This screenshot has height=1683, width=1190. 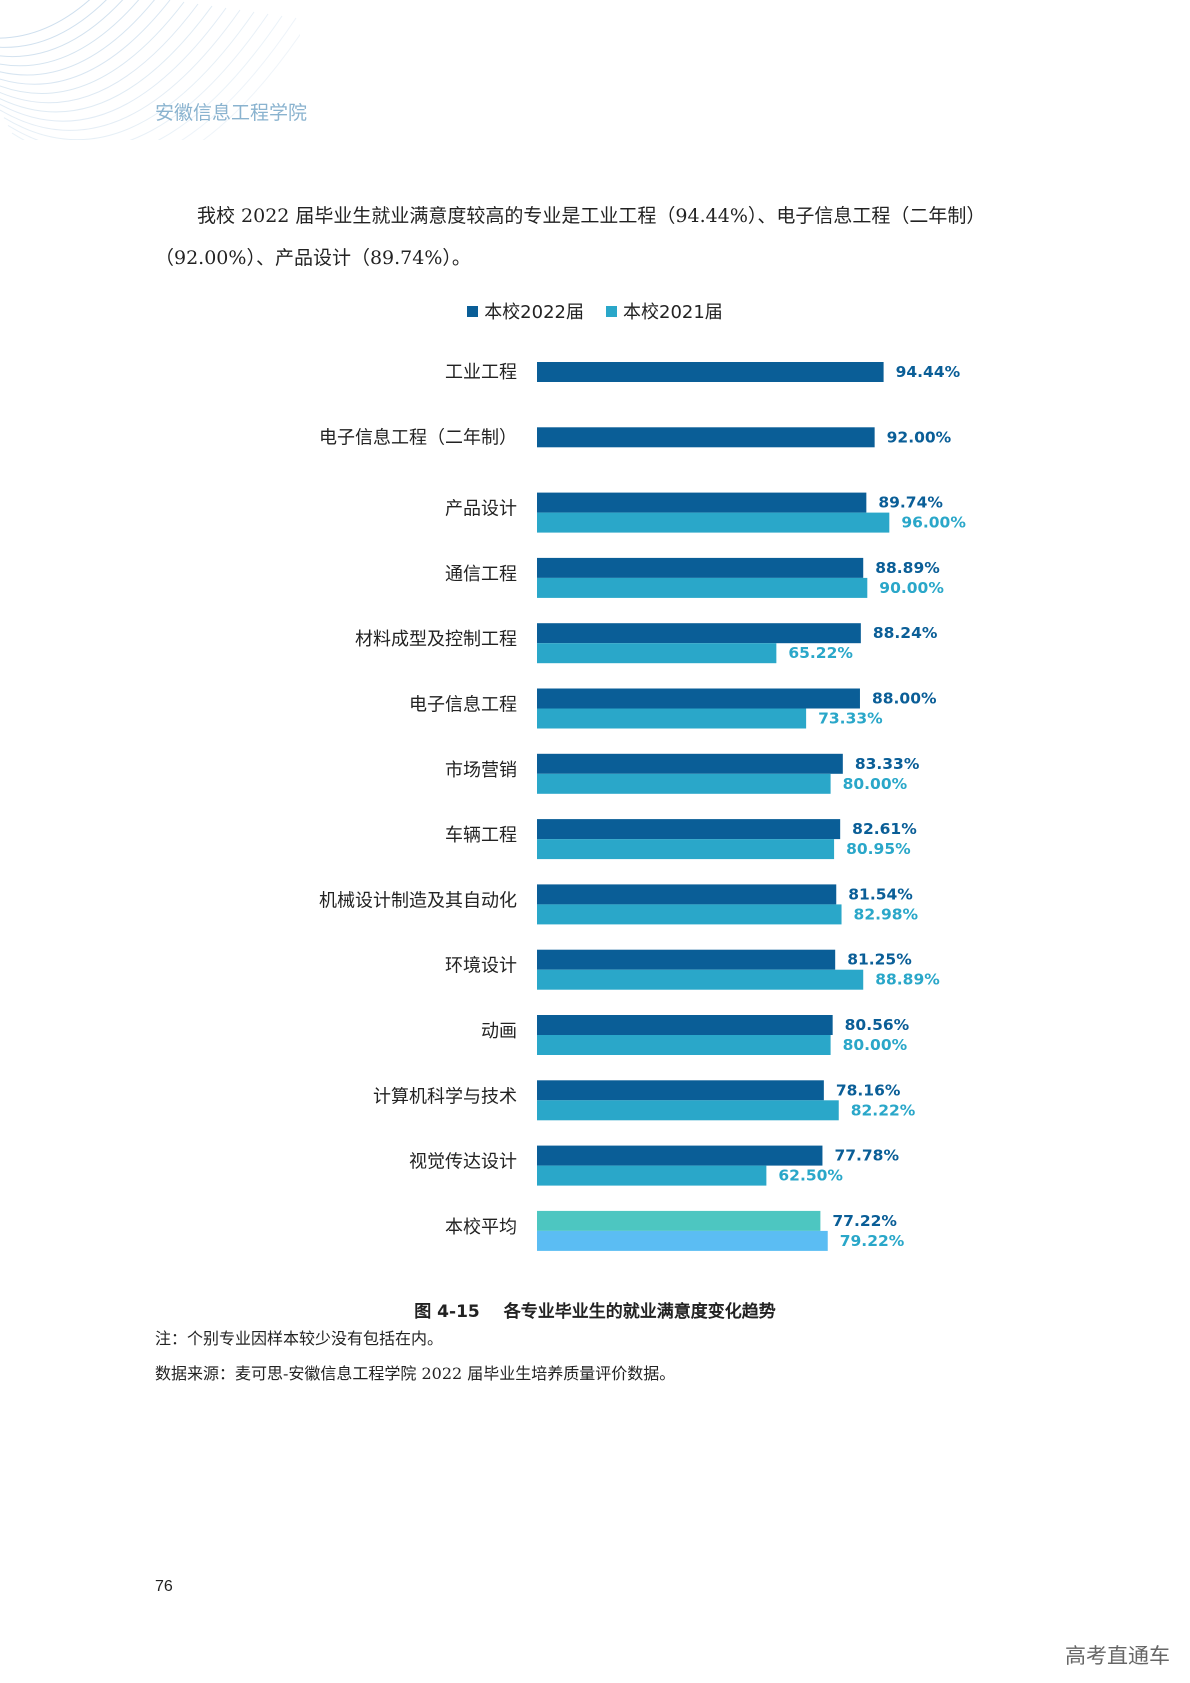 What do you see at coordinates (933, 523) in the screenshot?
I see `data-label-2021: 96.00%` at bounding box center [933, 523].